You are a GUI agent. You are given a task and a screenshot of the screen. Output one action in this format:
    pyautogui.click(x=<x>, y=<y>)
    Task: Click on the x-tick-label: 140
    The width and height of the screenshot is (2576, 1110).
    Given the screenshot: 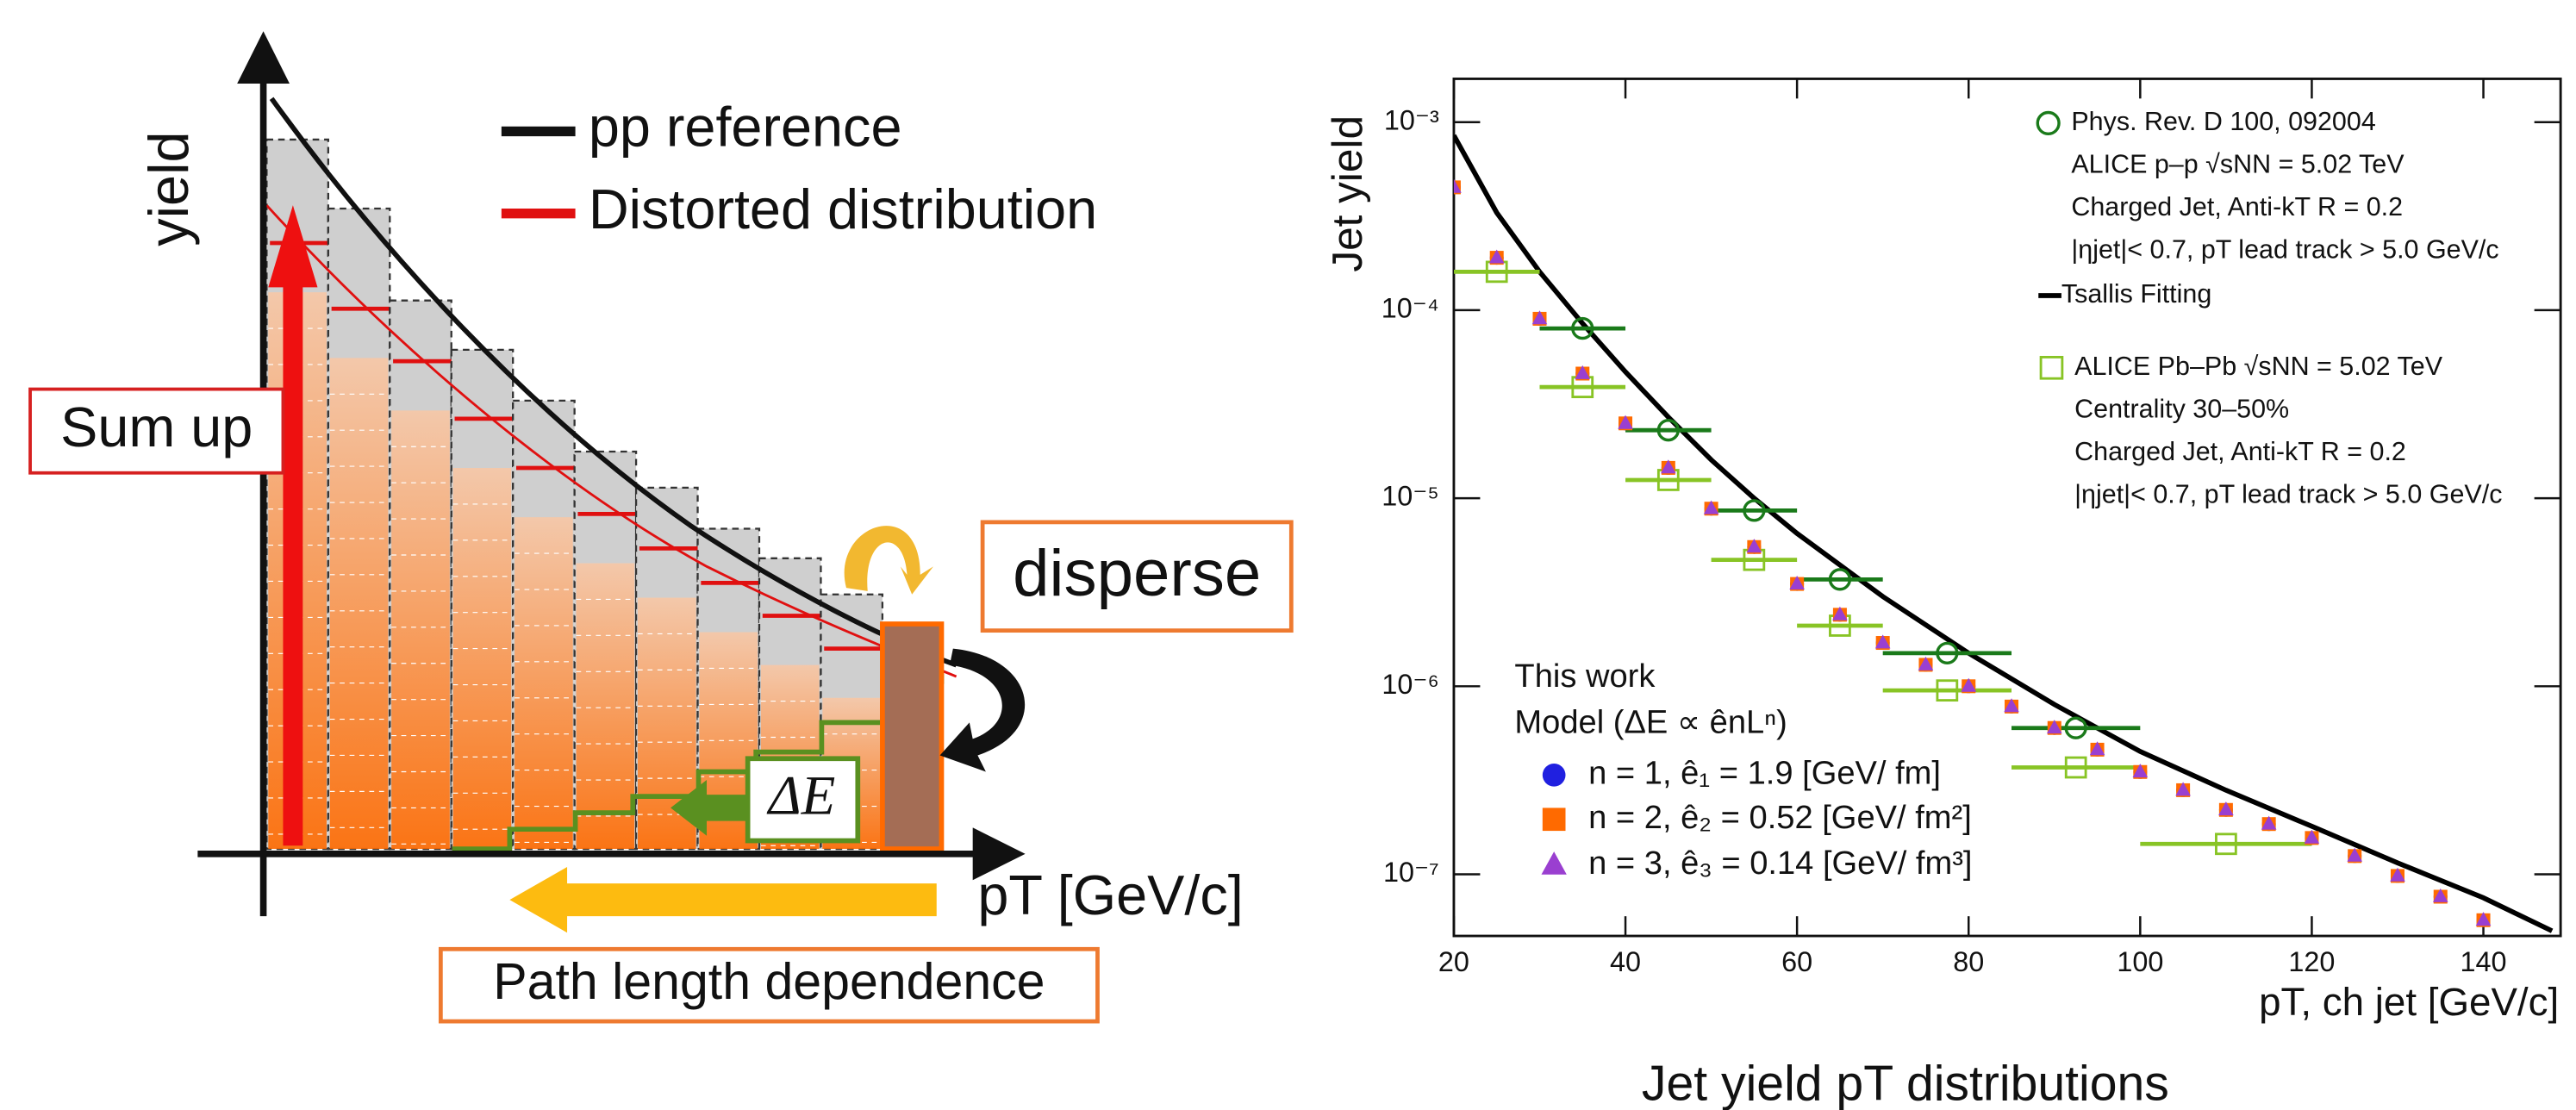 What is the action you would take?
    pyautogui.click(x=2484, y=961)
    